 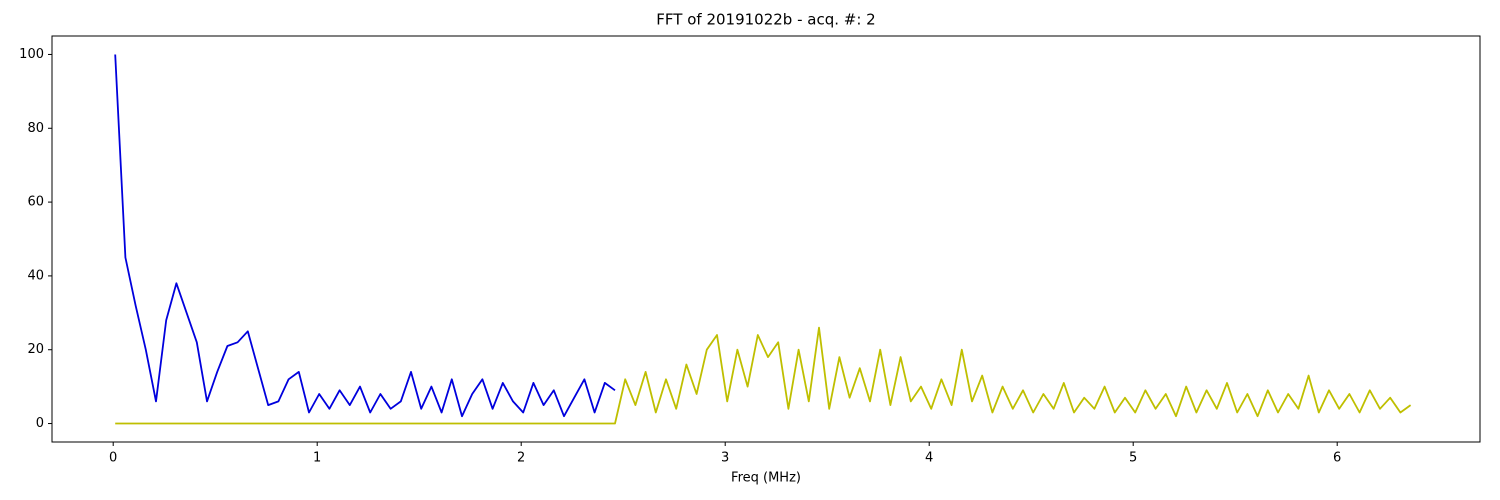 I want to click on x-tick-label: 3, so click(x=725, y=458).